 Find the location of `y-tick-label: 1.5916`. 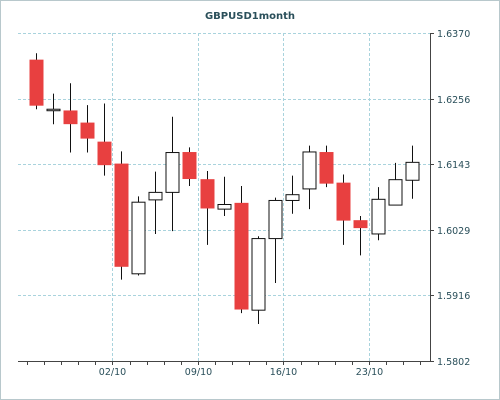

y-tick-label: 1.5916 is located at coordinates (453, 296).